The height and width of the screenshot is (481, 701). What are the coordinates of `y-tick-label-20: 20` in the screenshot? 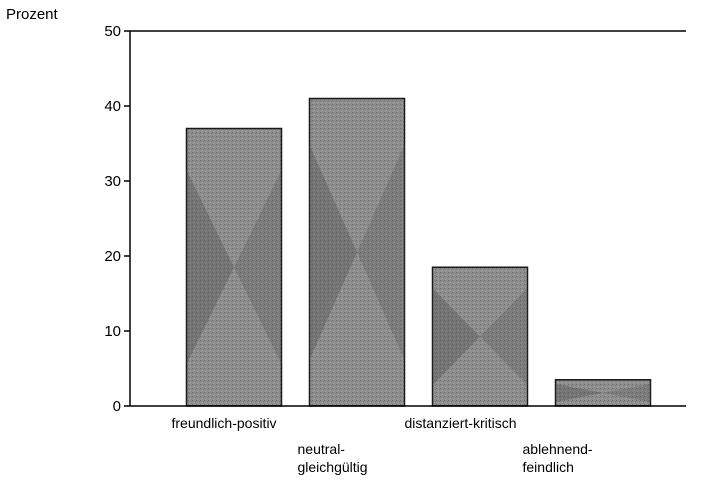 It's located at (112, 256).